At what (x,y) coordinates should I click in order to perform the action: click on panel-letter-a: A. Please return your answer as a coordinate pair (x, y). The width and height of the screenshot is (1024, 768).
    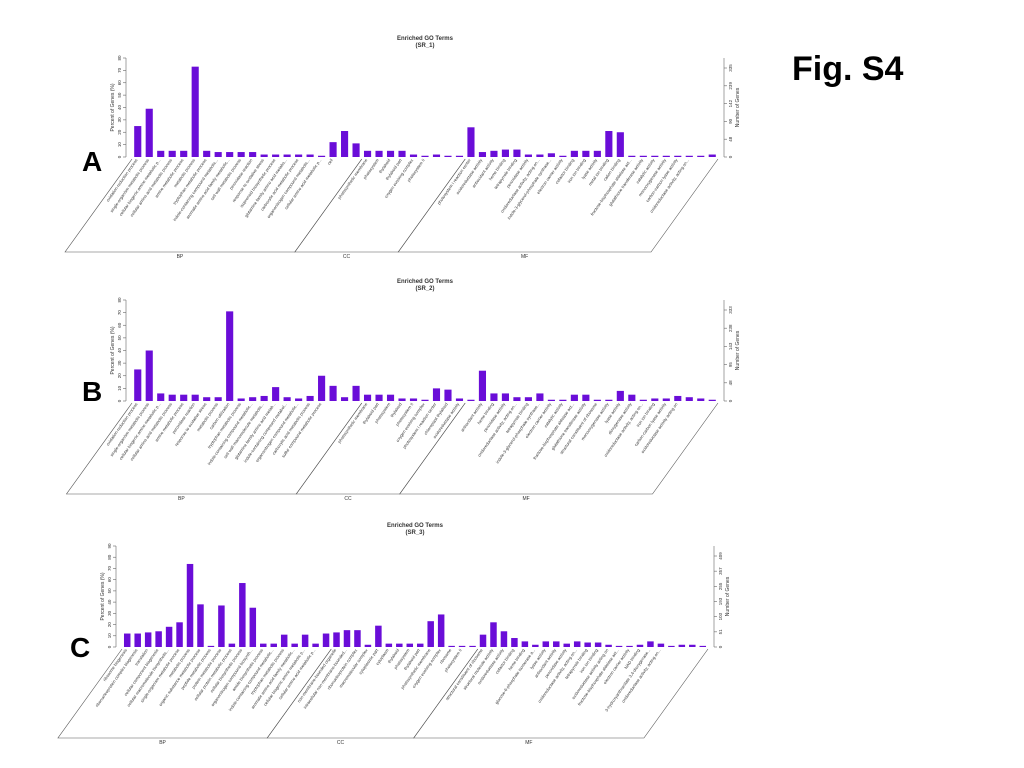
    Looking at the image, I should click on (92, 161).